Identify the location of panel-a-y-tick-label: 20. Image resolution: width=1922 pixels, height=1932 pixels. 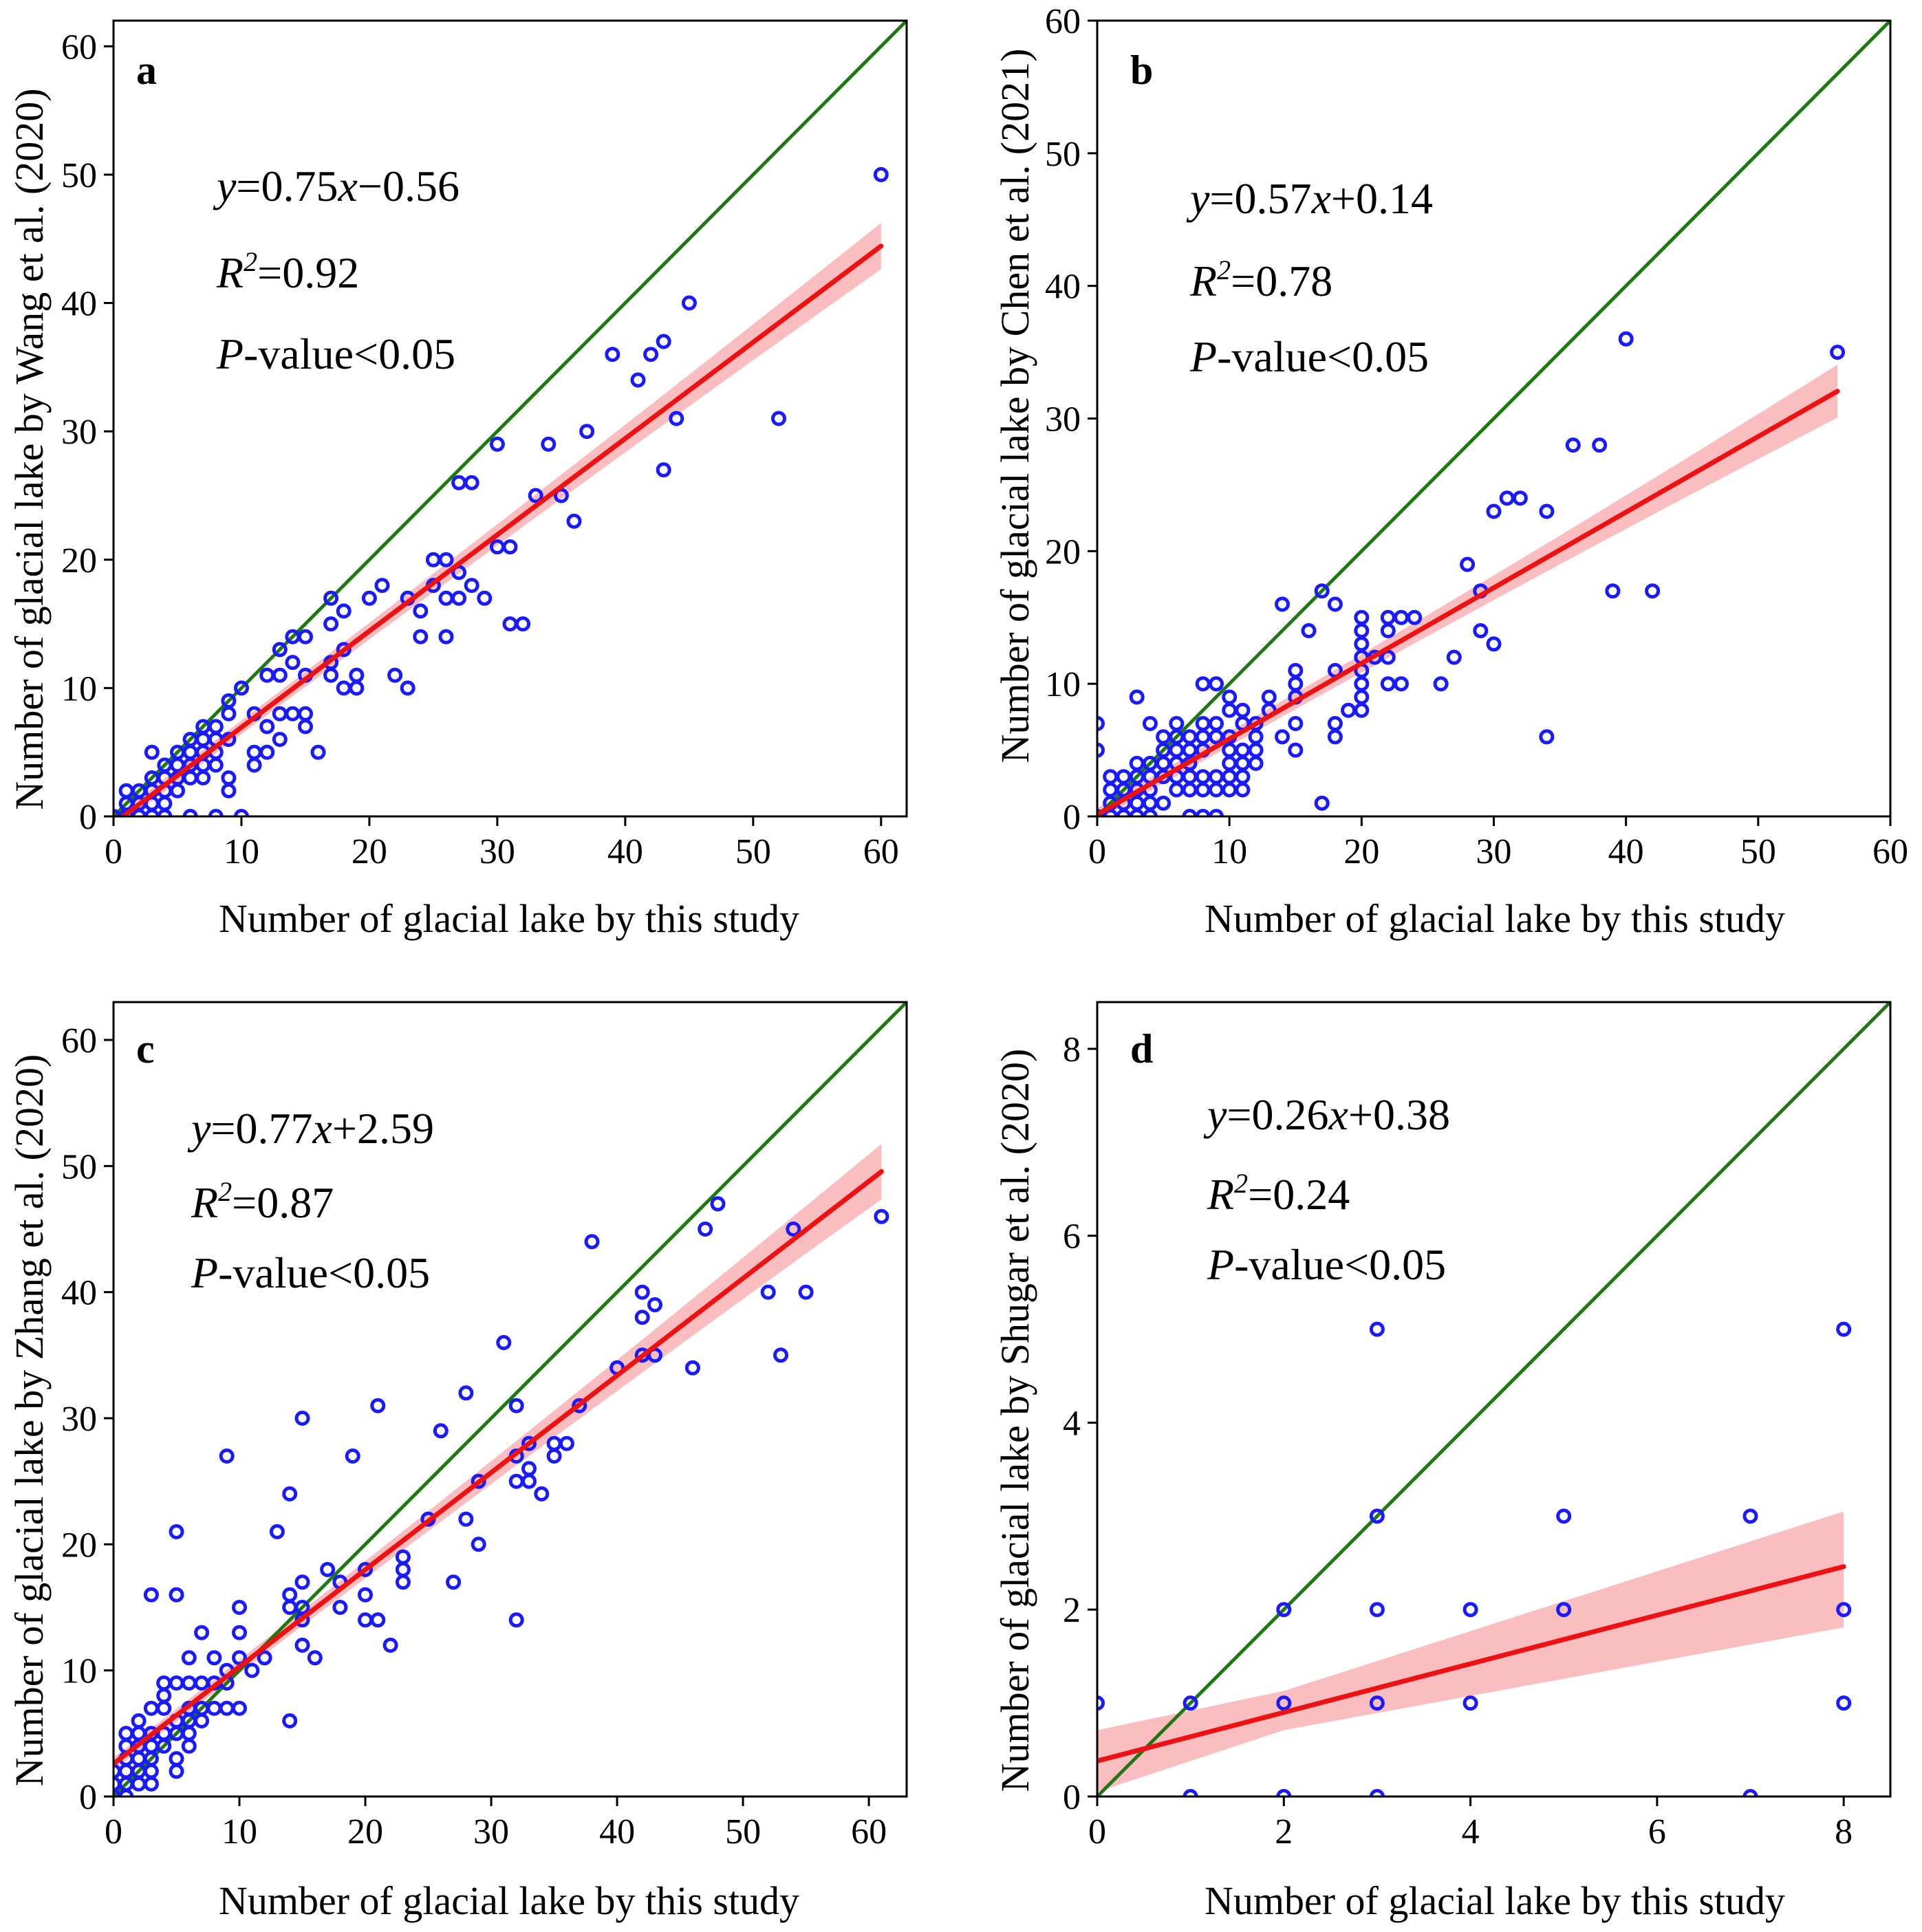
(79, 560).